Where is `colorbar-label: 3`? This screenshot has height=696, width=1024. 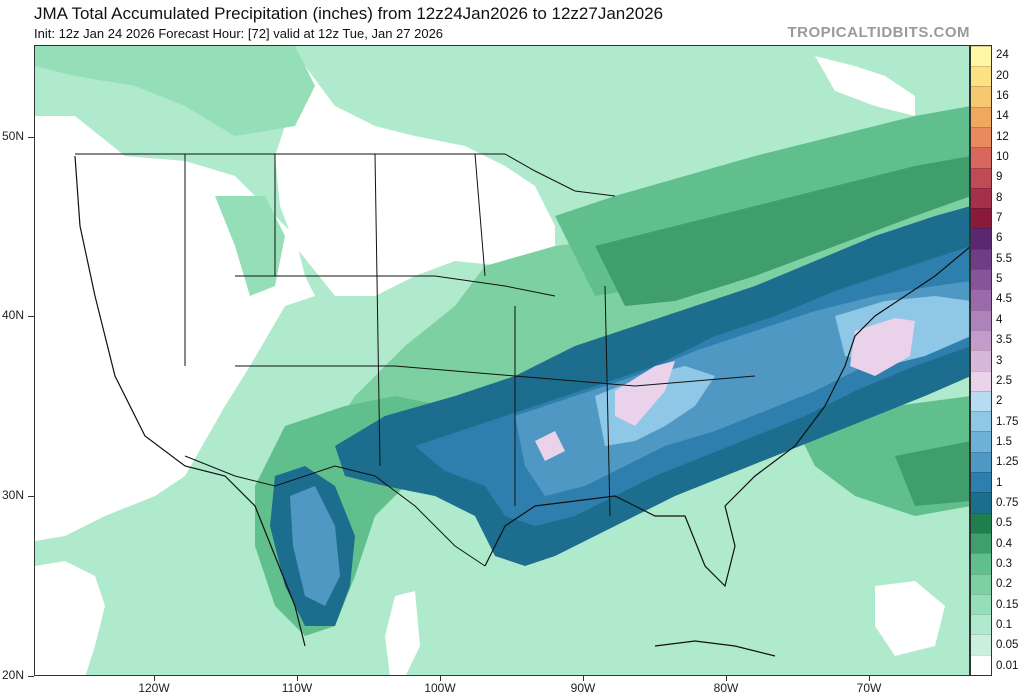
colorbar-label: 3 is located at coordinates (999, 360).